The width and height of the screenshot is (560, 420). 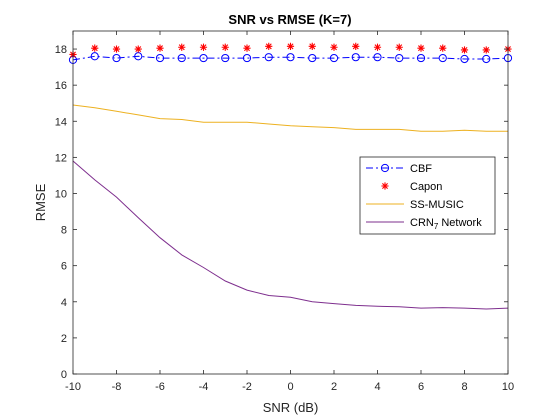 What do you see at coordinates (61, 194) in the screenshot?
I see `y-tick-label-5: 10` at bounding box center [61, 194].